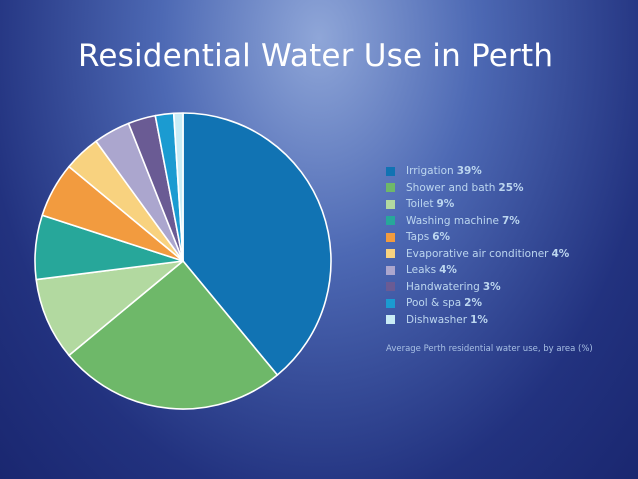 Image resolution: width=638 pixels, height=479 pixels. What do you see at coordinates (434, 303) in the screenshot?
I see `legend-label: Pool & spa` at bounding box center [434, 303].